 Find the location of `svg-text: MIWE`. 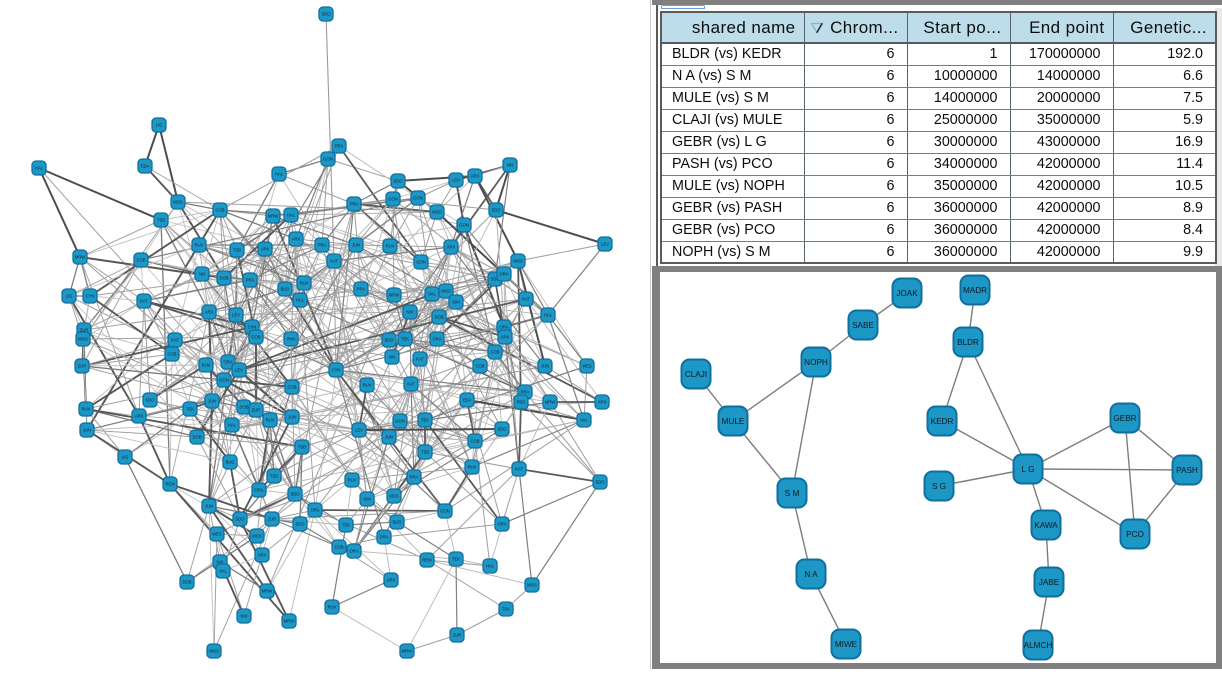

svg-text: MIWE is located at coordinates (846, 644).